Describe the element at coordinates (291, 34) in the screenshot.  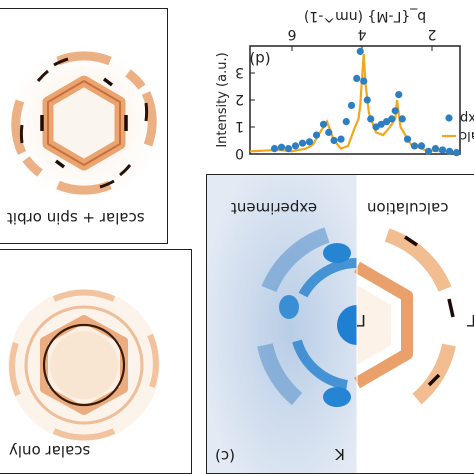
I see `x-tick-label: 6` at that location.